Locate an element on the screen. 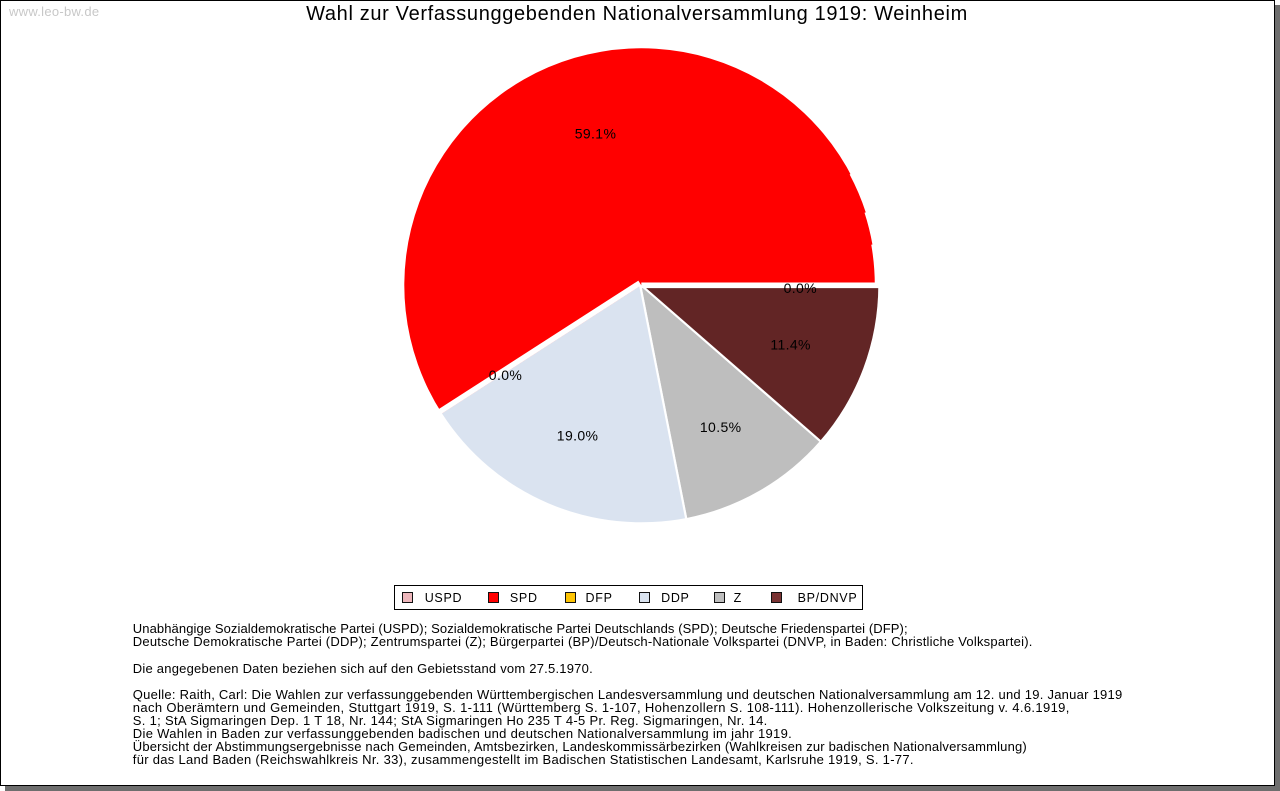  svg-text: 11.4% is located at coordinates (790, 344).